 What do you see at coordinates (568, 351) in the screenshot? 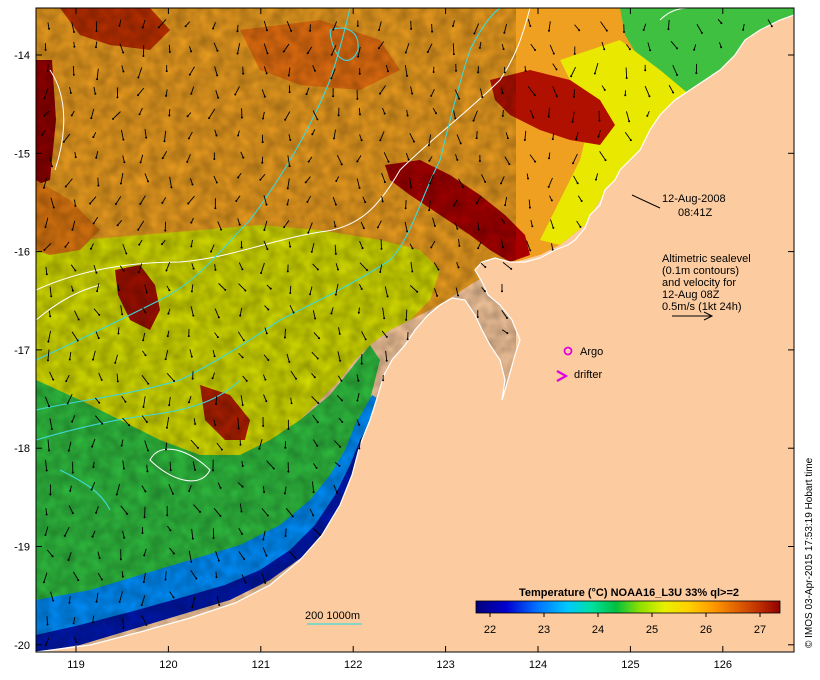
I see `argo-marker-icon` at bounding box center [568, 351].